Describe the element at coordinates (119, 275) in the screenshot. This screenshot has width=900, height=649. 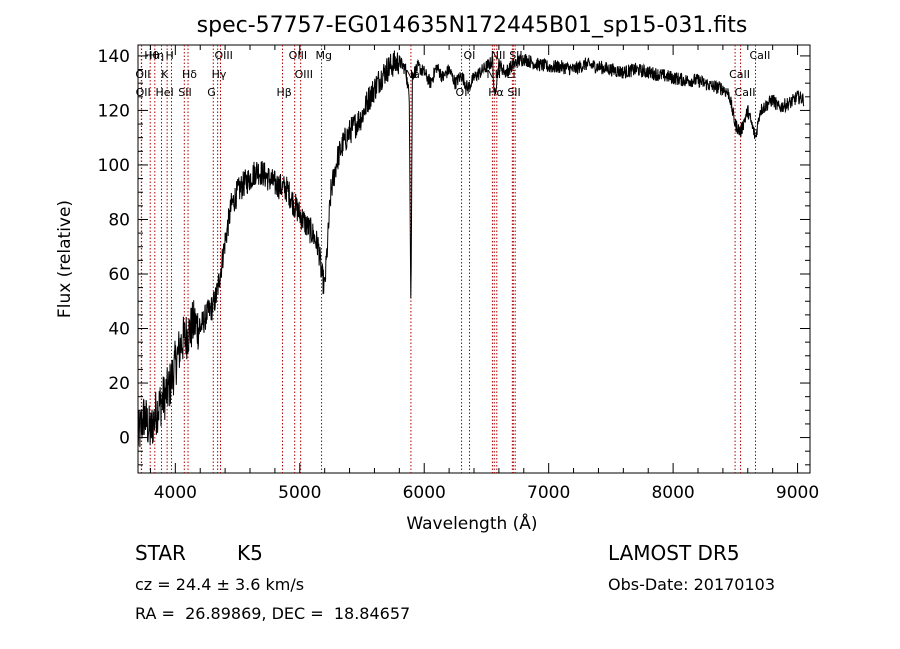
I see `y-tick-label: 60` at that location.